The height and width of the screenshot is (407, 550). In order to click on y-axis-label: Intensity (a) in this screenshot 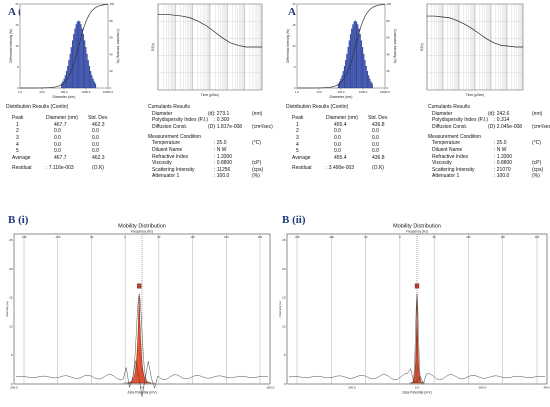, I will do `click(7, 309)`.